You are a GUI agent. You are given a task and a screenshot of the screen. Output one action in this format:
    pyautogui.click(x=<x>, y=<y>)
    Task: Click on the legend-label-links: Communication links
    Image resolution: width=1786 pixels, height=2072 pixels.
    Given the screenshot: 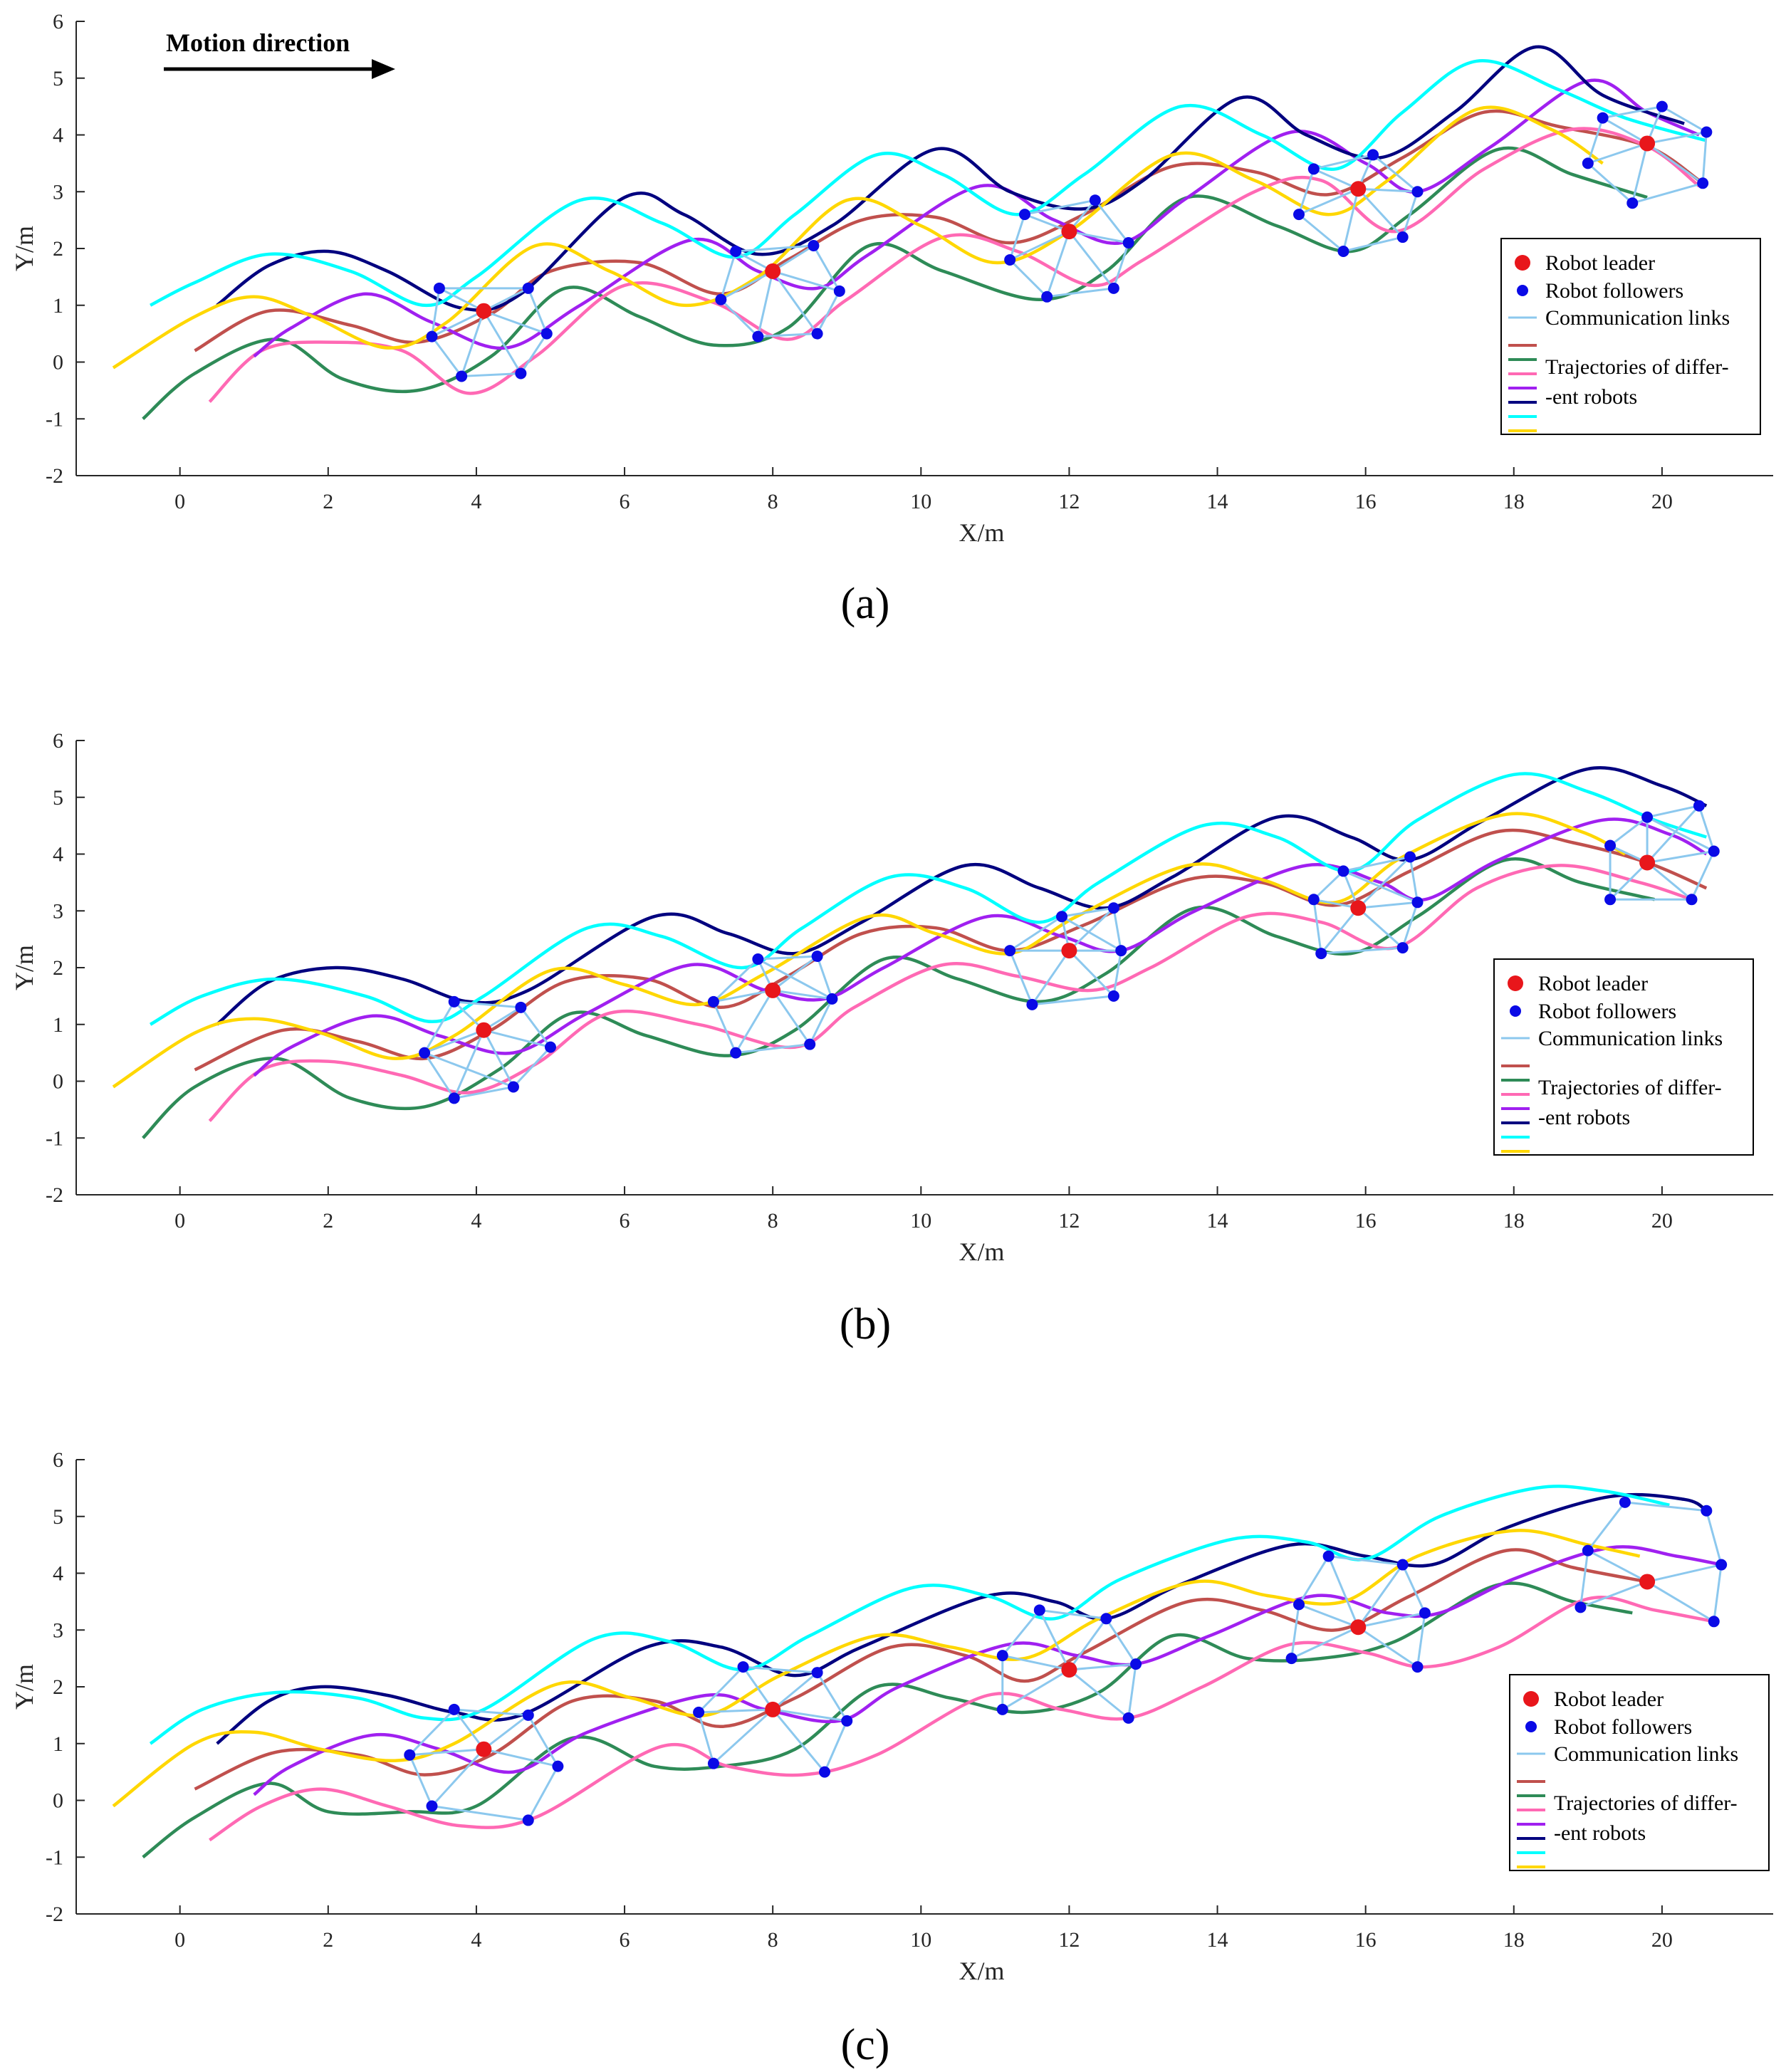 What is the action you would take?
    pyautogui.click(x=1638, y=318)
    